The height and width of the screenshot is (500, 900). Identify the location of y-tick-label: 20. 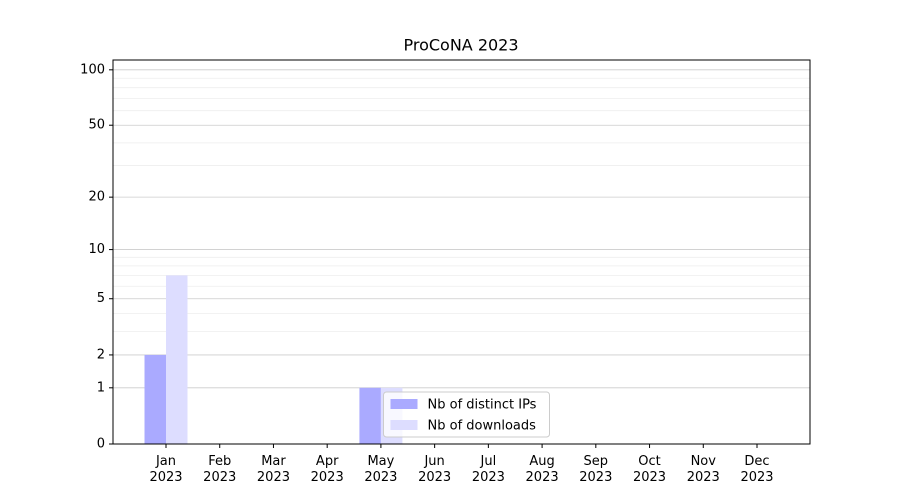
(96, 197).